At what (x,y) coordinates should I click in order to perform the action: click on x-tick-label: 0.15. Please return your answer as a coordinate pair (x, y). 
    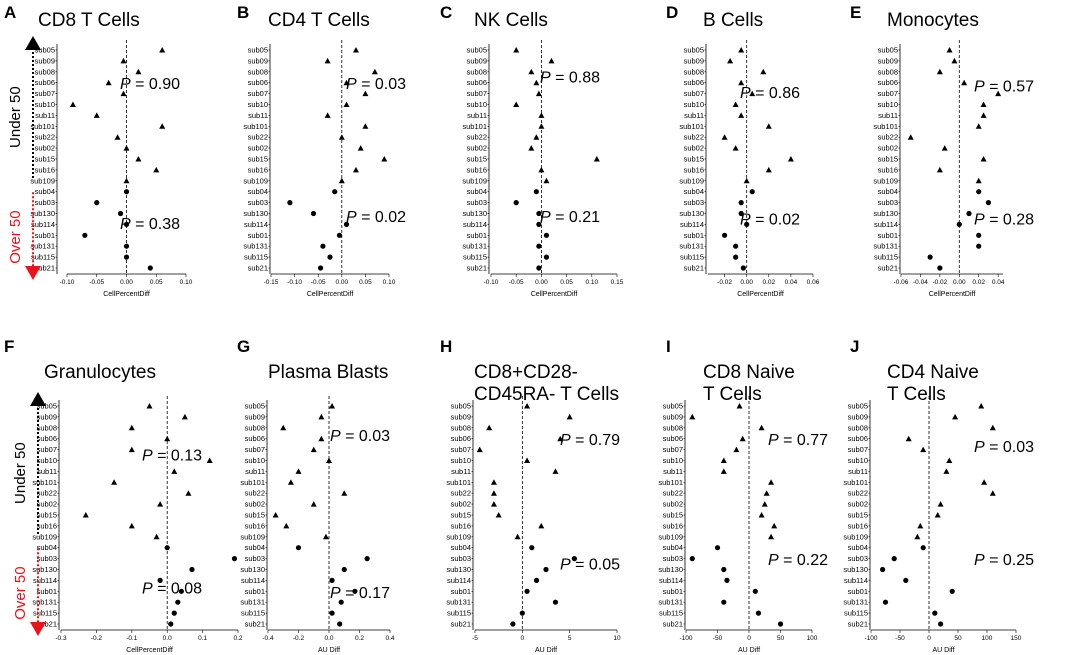
    Looking at the image, I should click on (617, 282).